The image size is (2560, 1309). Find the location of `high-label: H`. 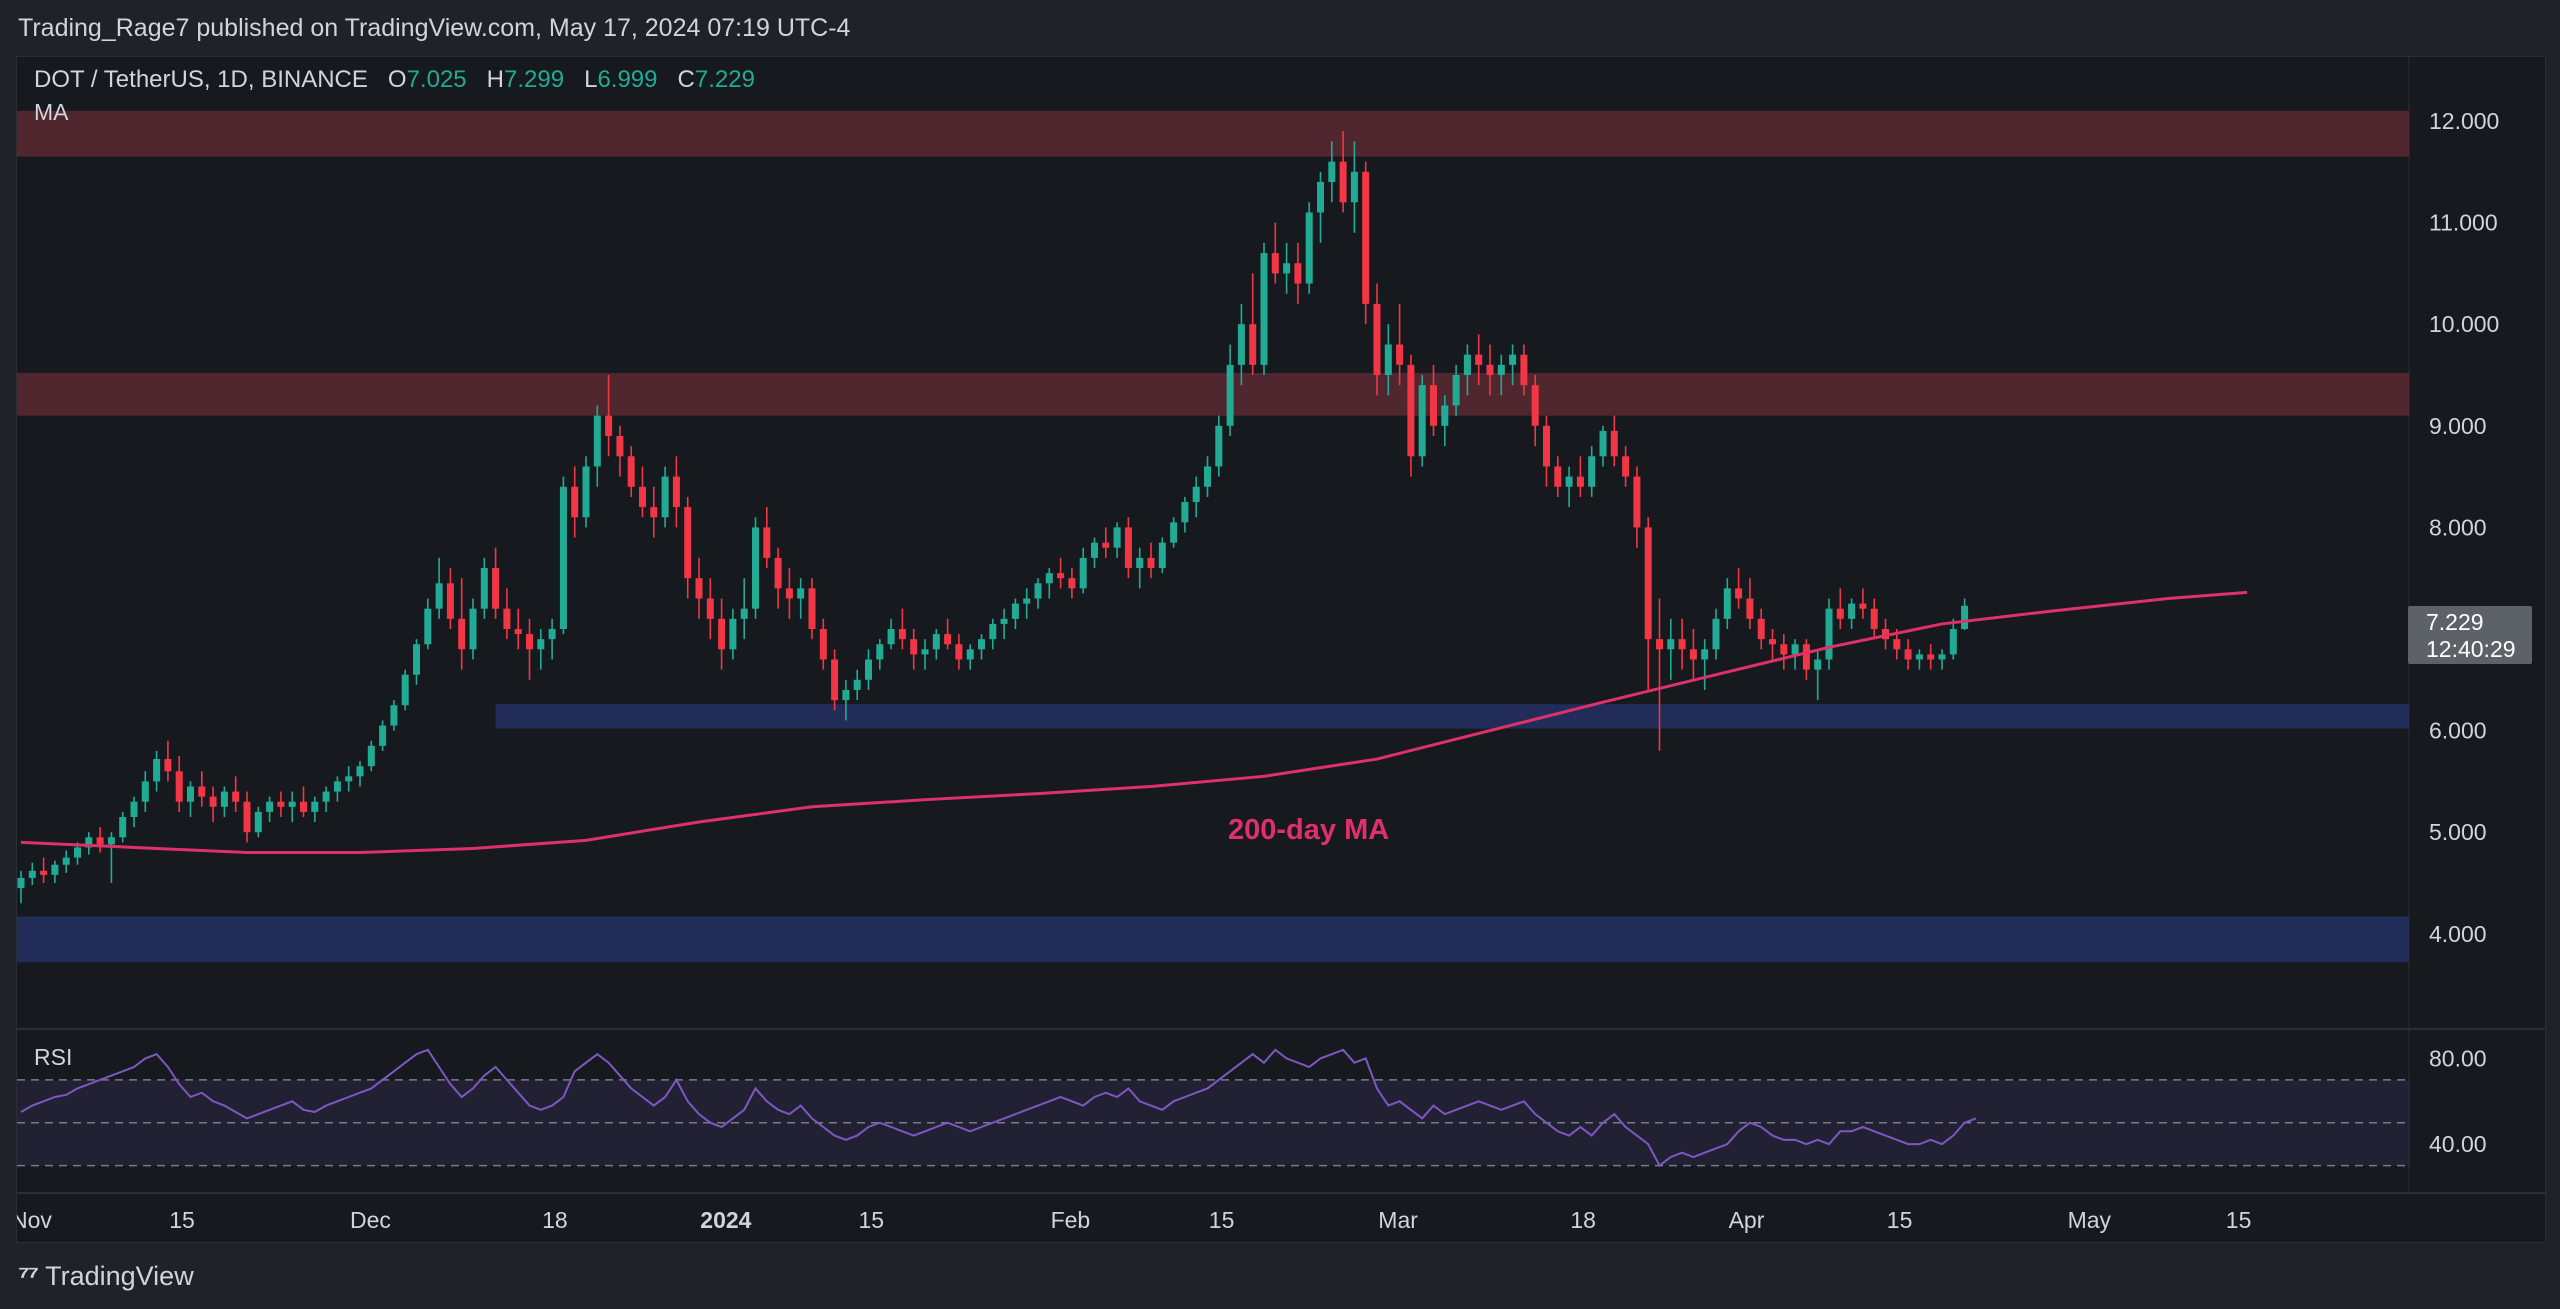

high-label: H is located at coordinates (495, 79).